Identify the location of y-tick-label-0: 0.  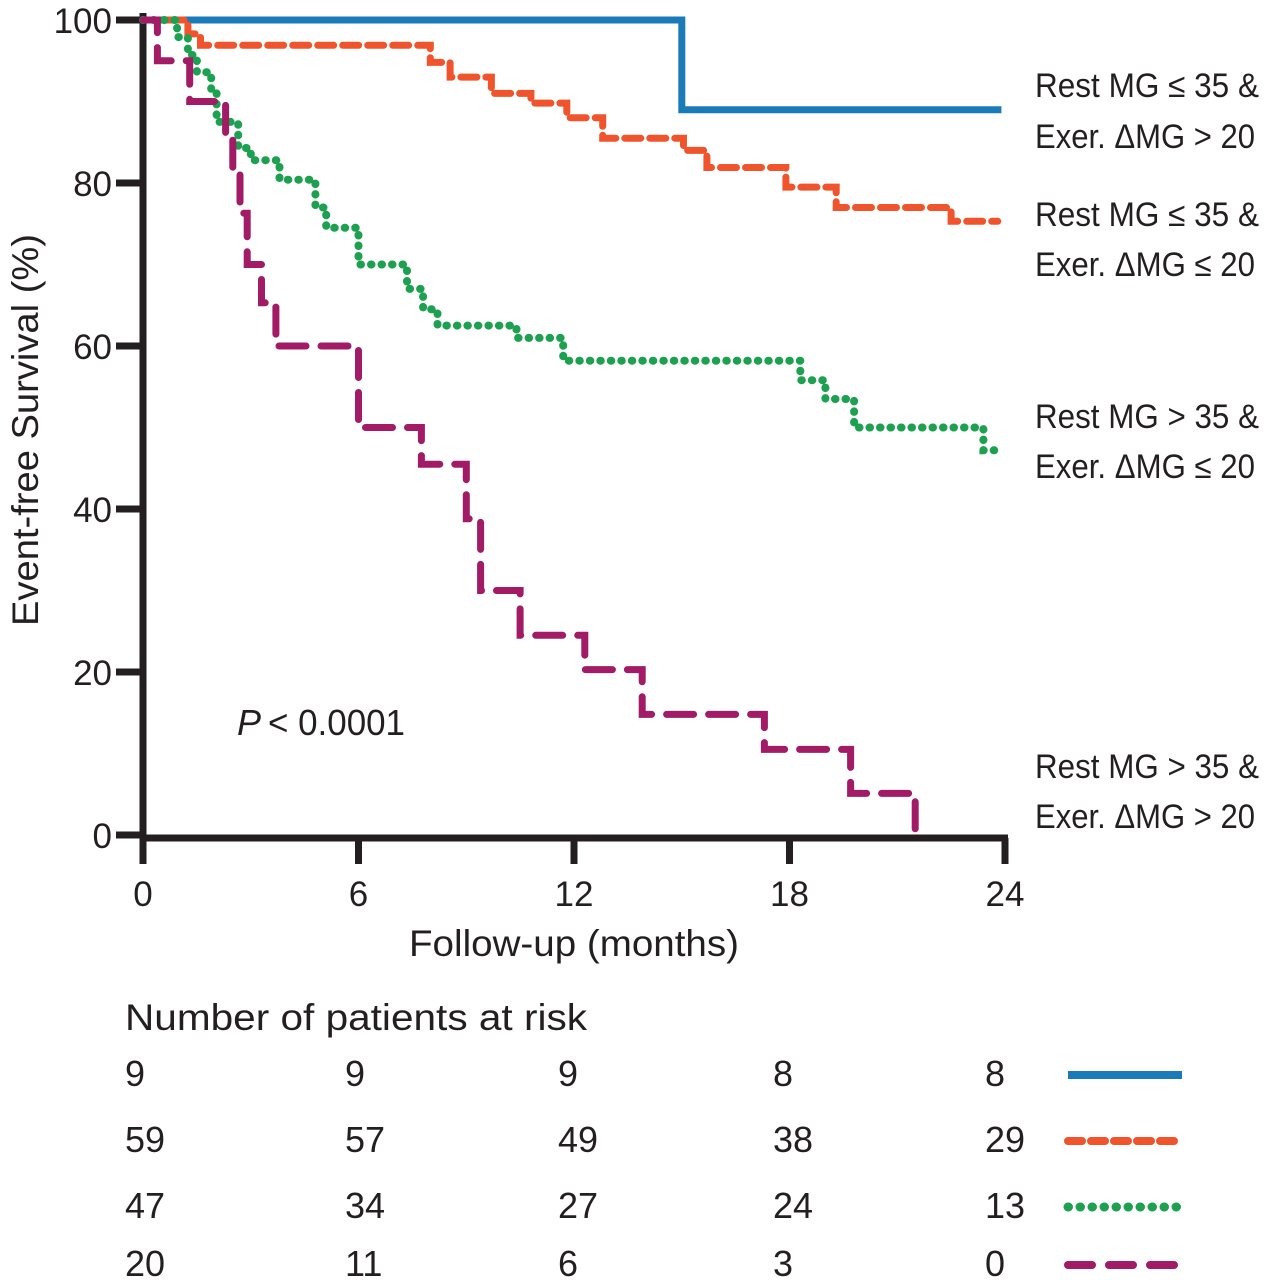
(102, 836).